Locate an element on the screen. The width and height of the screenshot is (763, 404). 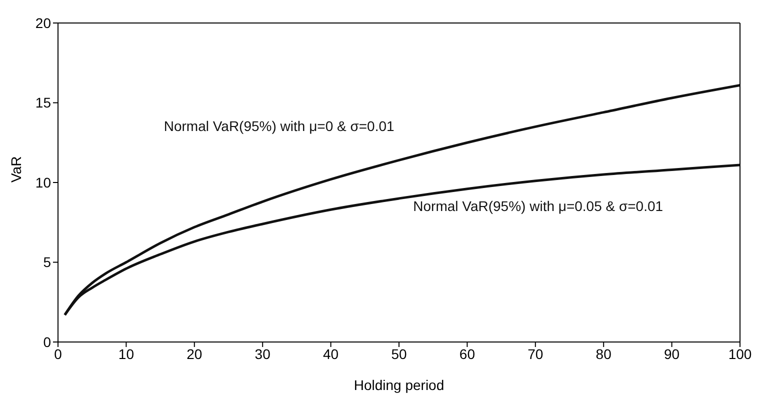
x-tick-label: 90 is located at coordinates (672, 354).